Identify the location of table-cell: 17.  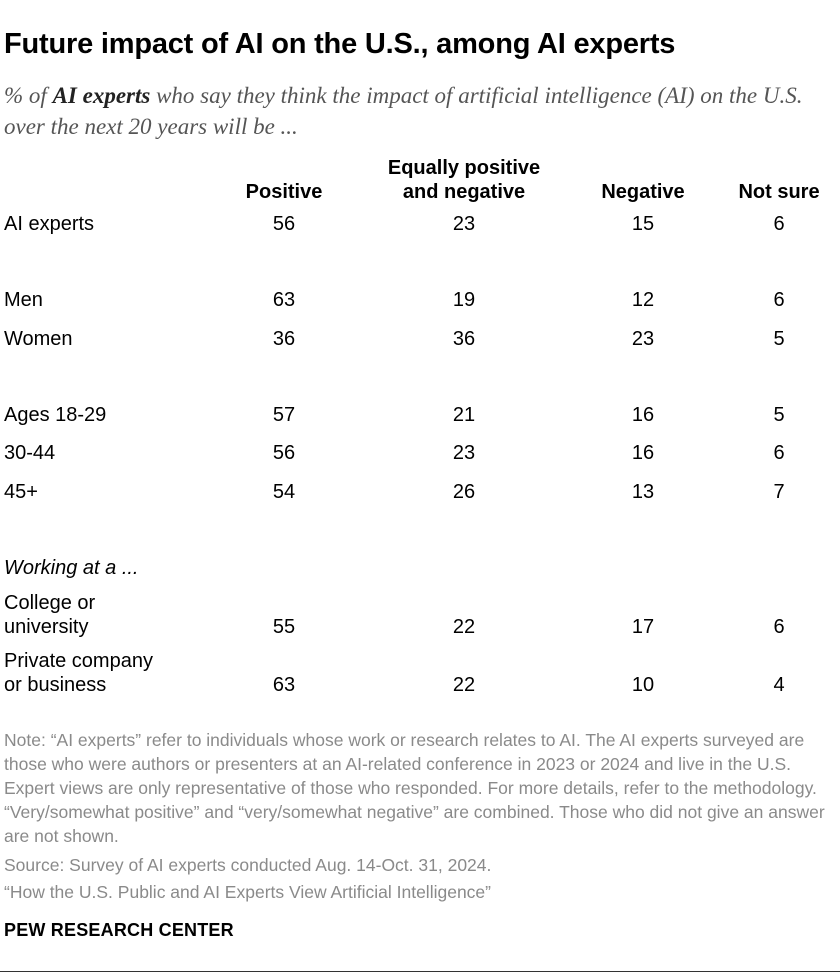
(643, 627).